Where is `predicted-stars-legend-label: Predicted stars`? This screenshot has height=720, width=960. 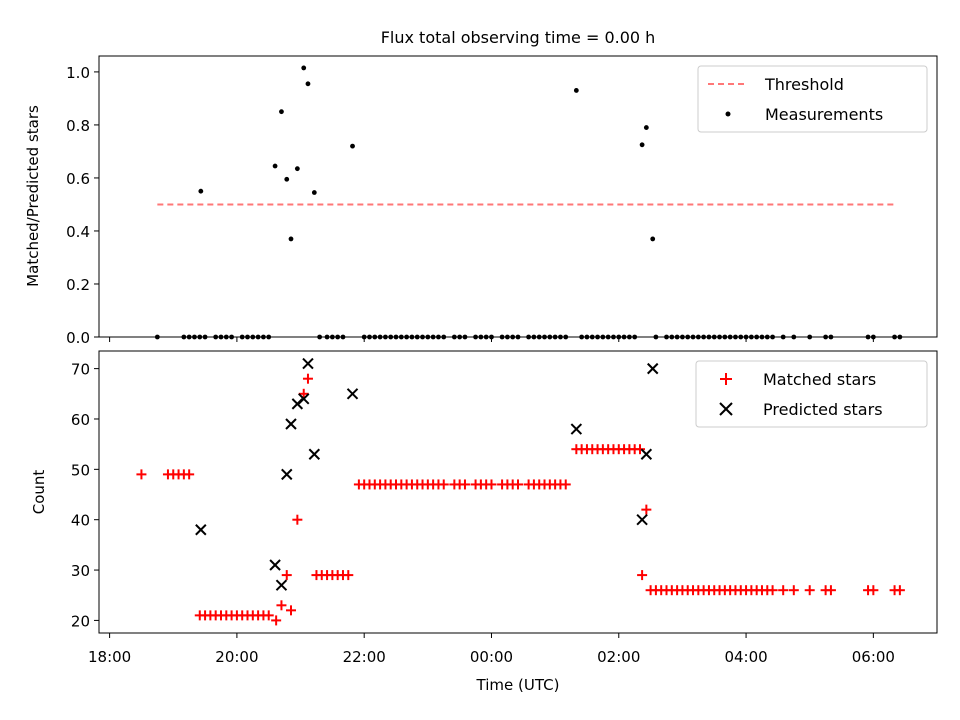
predicted-stars-legend-label: Predicted stars is located at coordinates (823, 409).